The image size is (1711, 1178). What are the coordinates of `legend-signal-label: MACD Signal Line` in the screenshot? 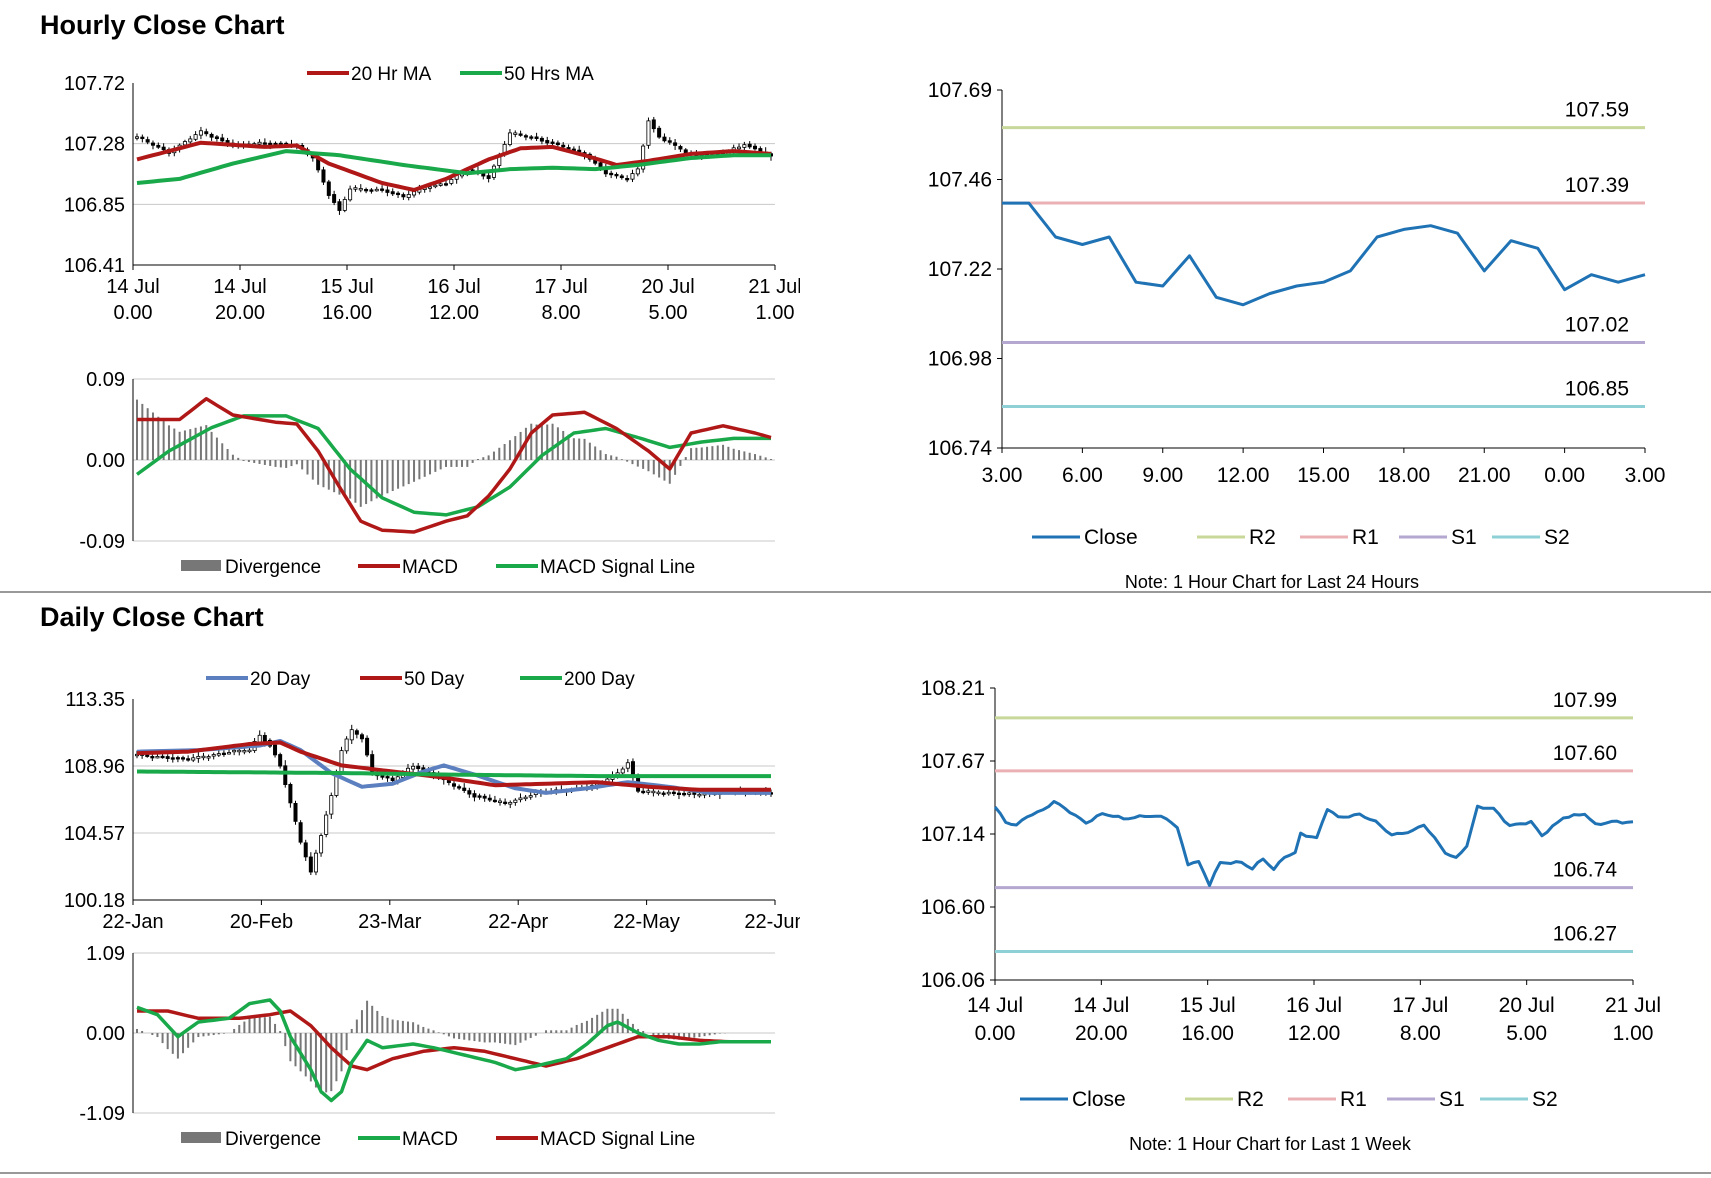 It's located at (617, 1139).